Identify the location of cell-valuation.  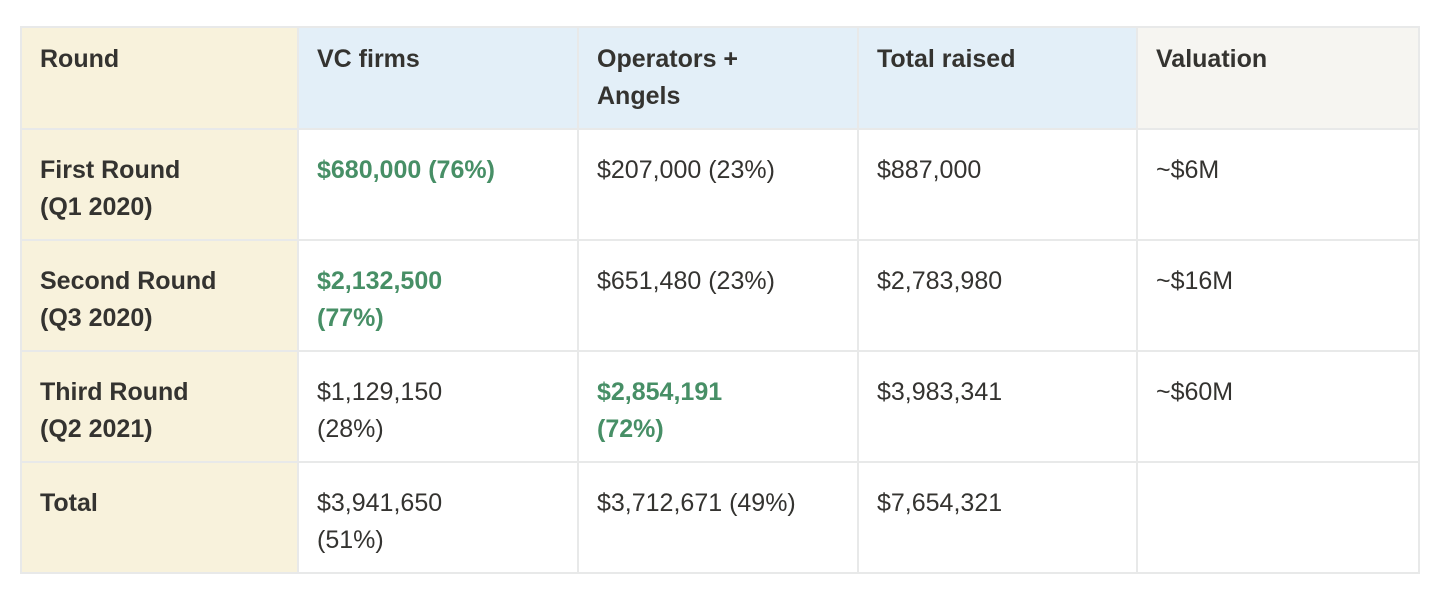
(1278, 517).